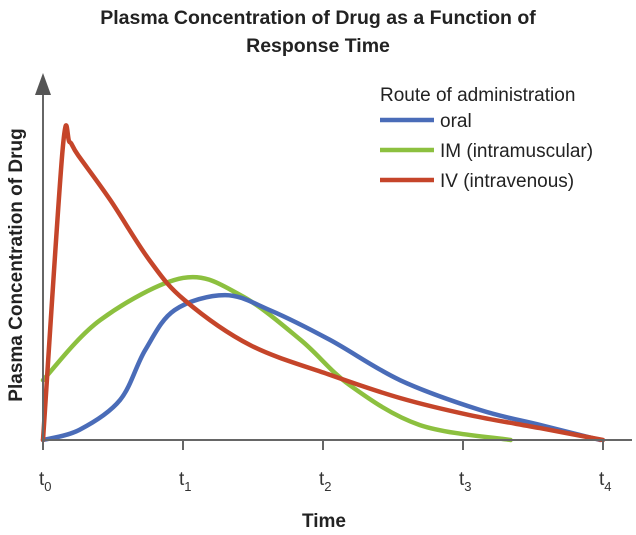 The image size is (636, 535). Describe the element at coordinates (456, 121) in the screenshot. I see `legend-item-label: oral` at that location.